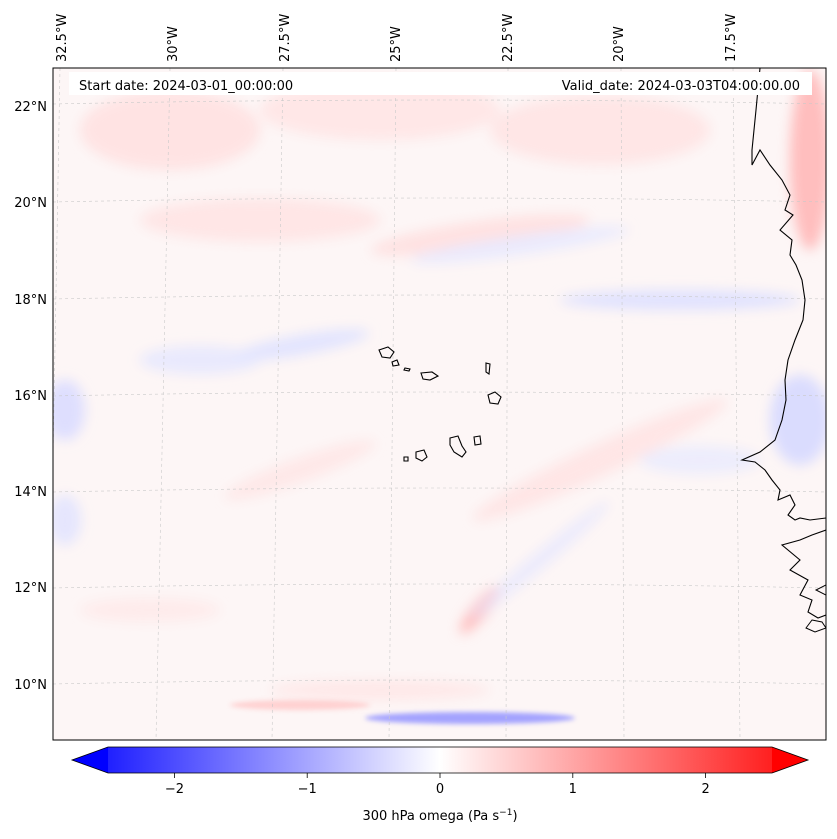 The image size is (837, 839). What do you see at coordinates (430, 376) in the screenshot?
I see `sao-nicolau-island` at bounding box center [430, 376].